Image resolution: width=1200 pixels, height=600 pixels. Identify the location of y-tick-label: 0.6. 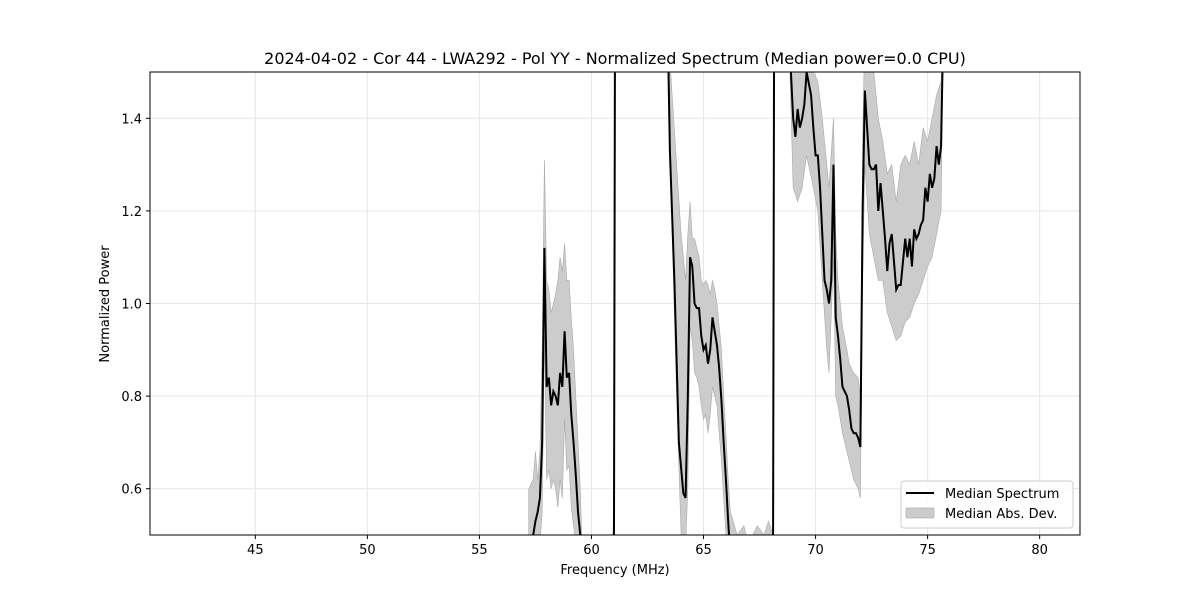
(131, 490).